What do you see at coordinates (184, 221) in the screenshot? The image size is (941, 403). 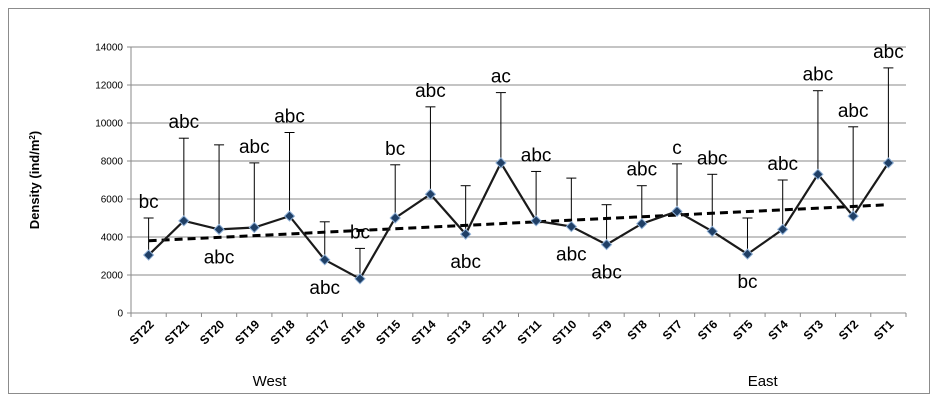 I see `marker-ST21` at bounding box center [184, 221].